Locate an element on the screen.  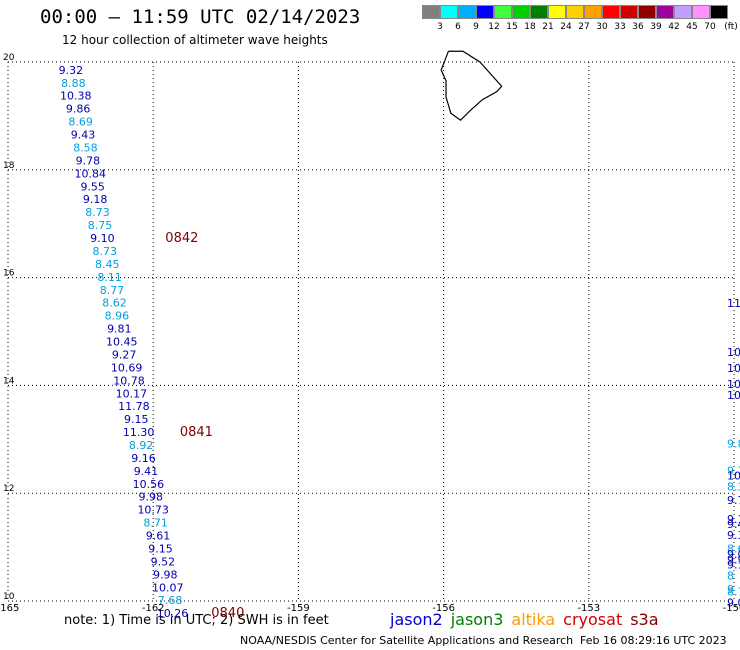
wave-height-value: 10.84 is located at coordinates (91, 173).